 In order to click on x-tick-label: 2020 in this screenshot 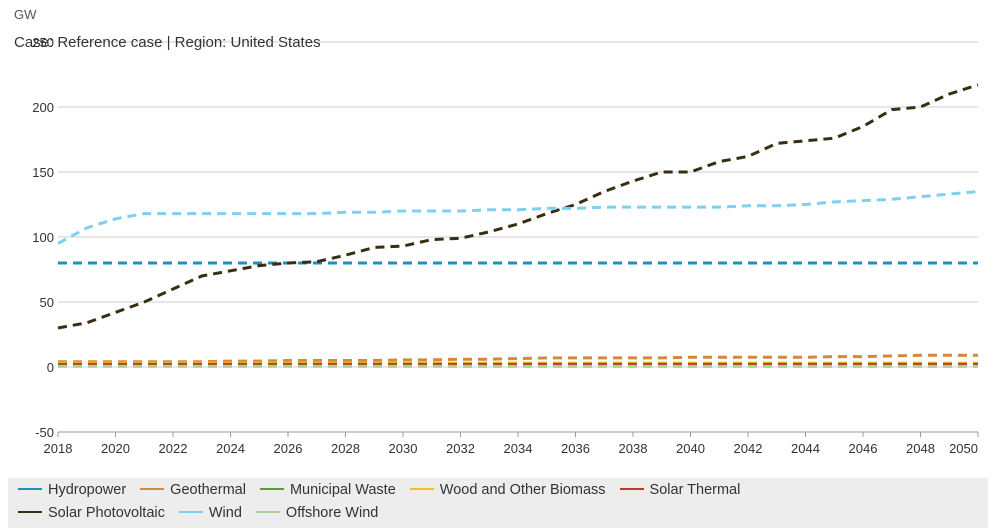, I will do `click(115, 448)`.